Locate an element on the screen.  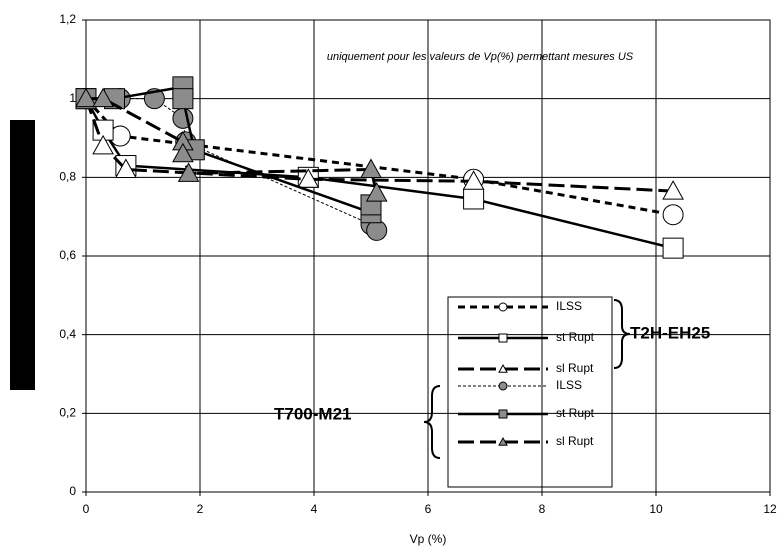
x-tick-label: 8 is located at coordinates (542, 509).